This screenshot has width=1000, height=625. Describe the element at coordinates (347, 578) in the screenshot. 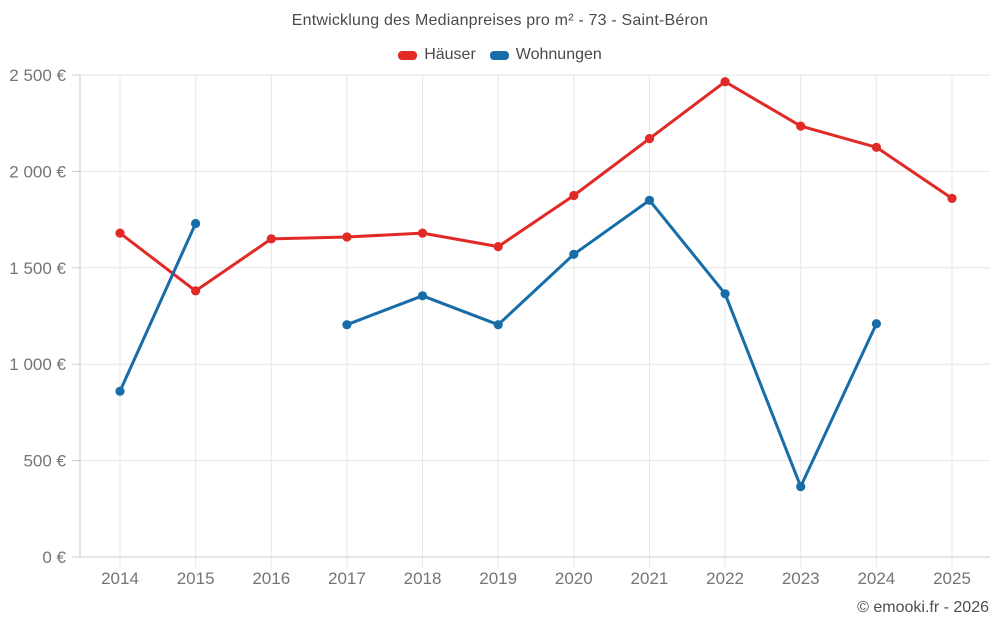

I see `x-tick-label: 2017` at that location.